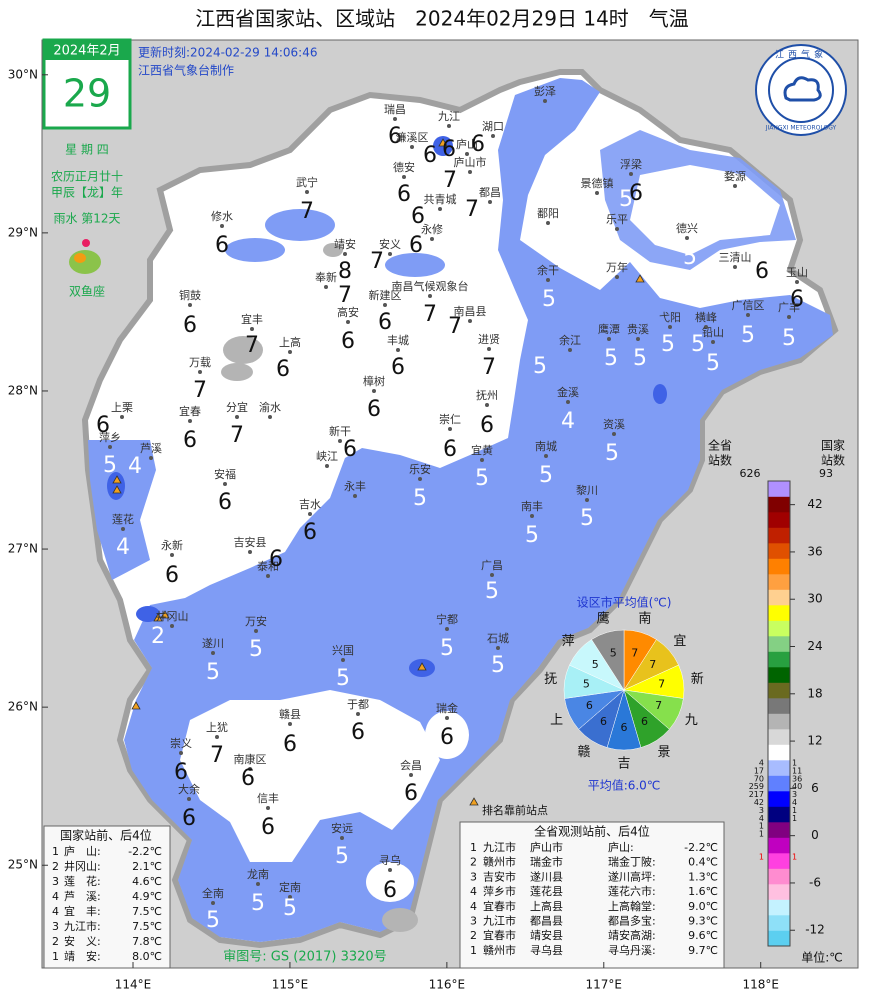 Image resolution: width=884 pixels, height=1000 pixels. What do you see at coordinates (756, 786) in the screenshot?
I see `station-count: 259` at bounding box center [756, 786].